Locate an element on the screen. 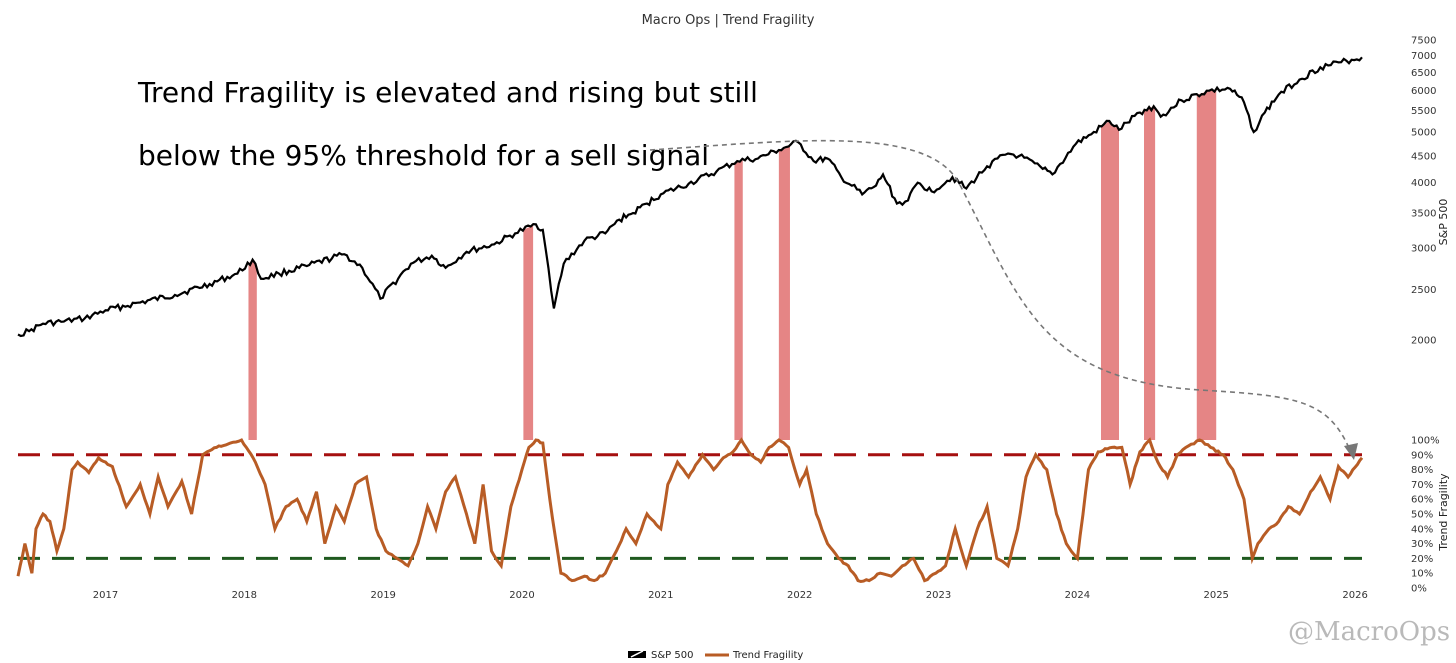  threshold-lines is located at coordinates (690, 506).